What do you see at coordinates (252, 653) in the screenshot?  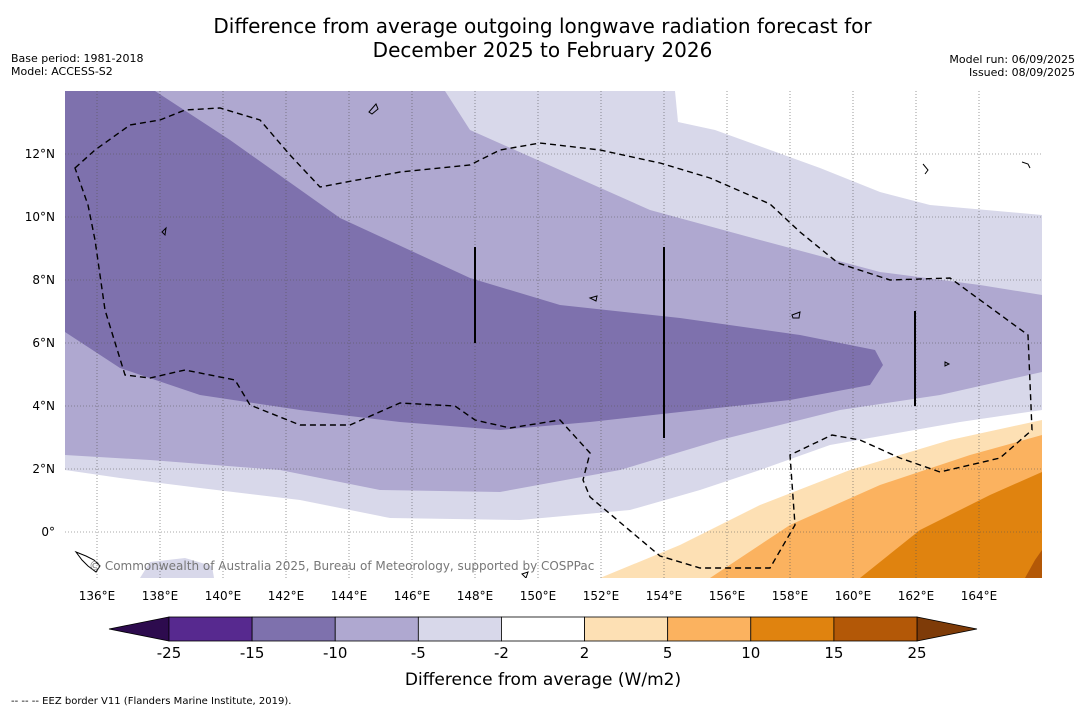 I see `colorbar-label: -15` at bounding box center [252, 653].